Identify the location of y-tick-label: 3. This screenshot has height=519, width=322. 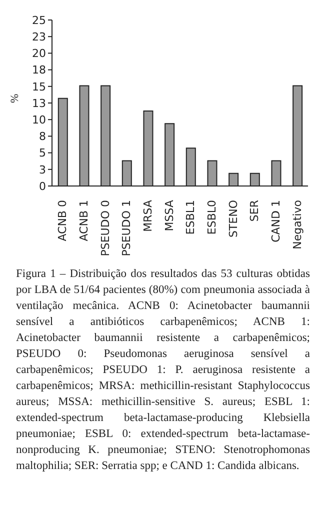
(42, 169).